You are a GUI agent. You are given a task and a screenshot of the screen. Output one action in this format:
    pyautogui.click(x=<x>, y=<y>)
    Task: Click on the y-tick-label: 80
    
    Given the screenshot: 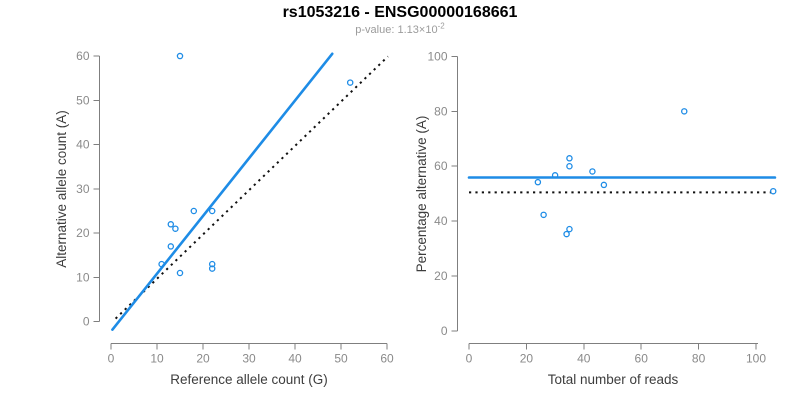 What is the action you would take?
    pyautogui.click(x=441, y=111)
    